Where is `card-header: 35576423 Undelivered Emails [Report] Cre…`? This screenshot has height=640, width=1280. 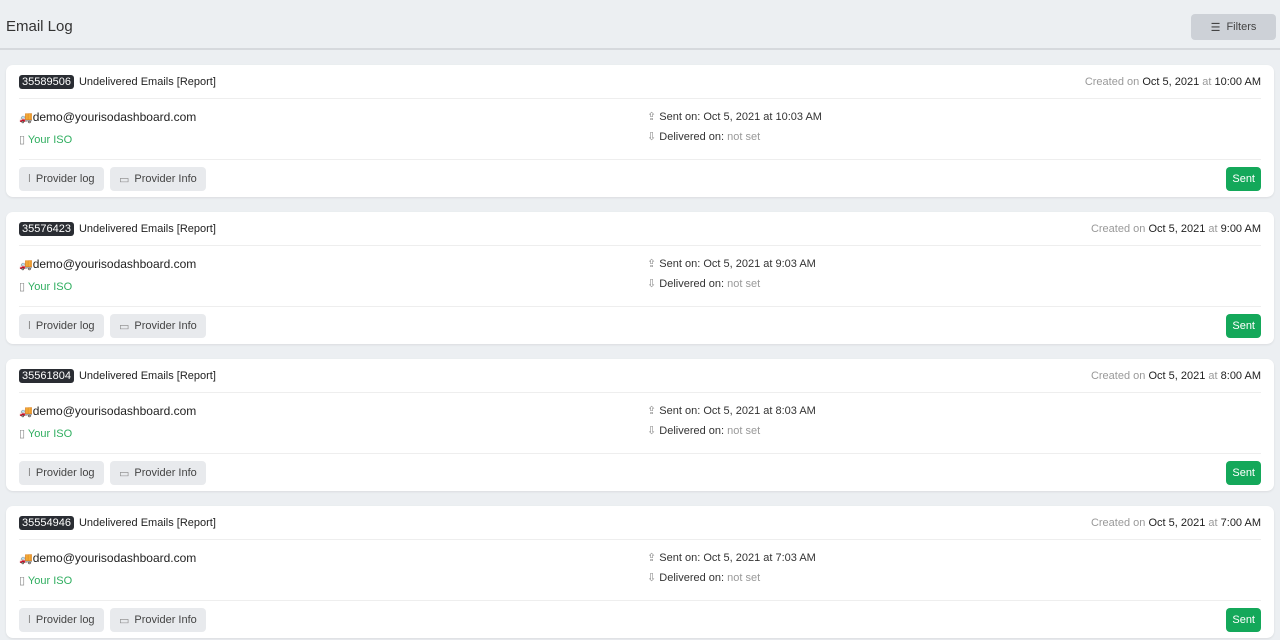 card-header: 35576423 Undelivered Emails [Report] Cre… is located at coordinates (640, 229).